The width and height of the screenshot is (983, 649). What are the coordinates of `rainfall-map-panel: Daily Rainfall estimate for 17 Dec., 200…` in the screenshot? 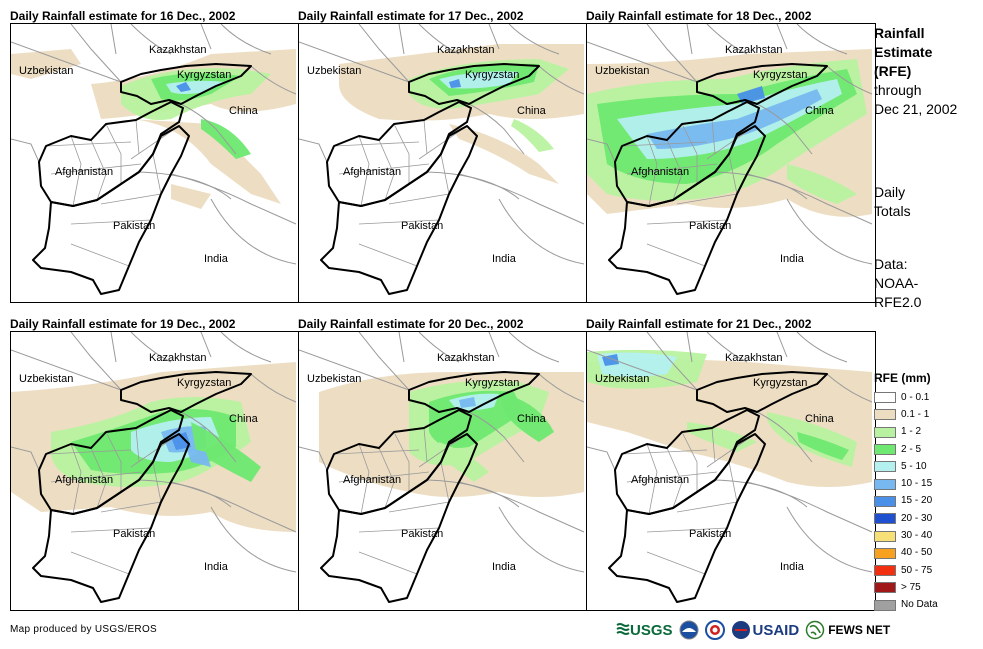 It's located at (443, 158).